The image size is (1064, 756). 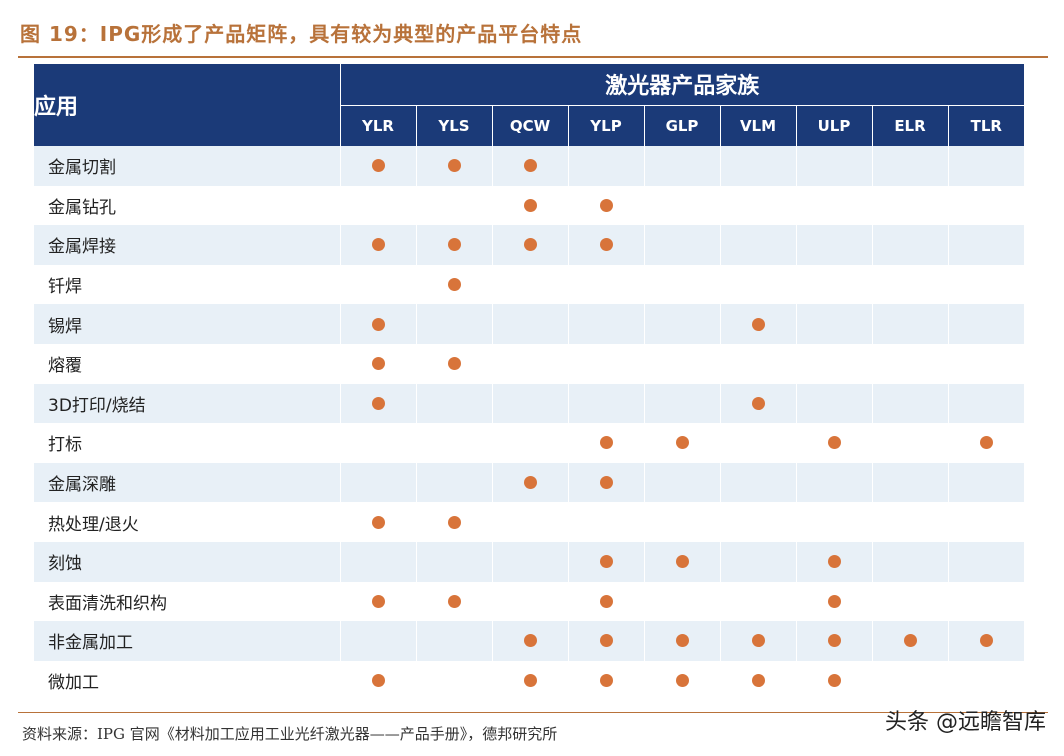 I want to click on table-row: 熔覆, so click(x=529, y=363).